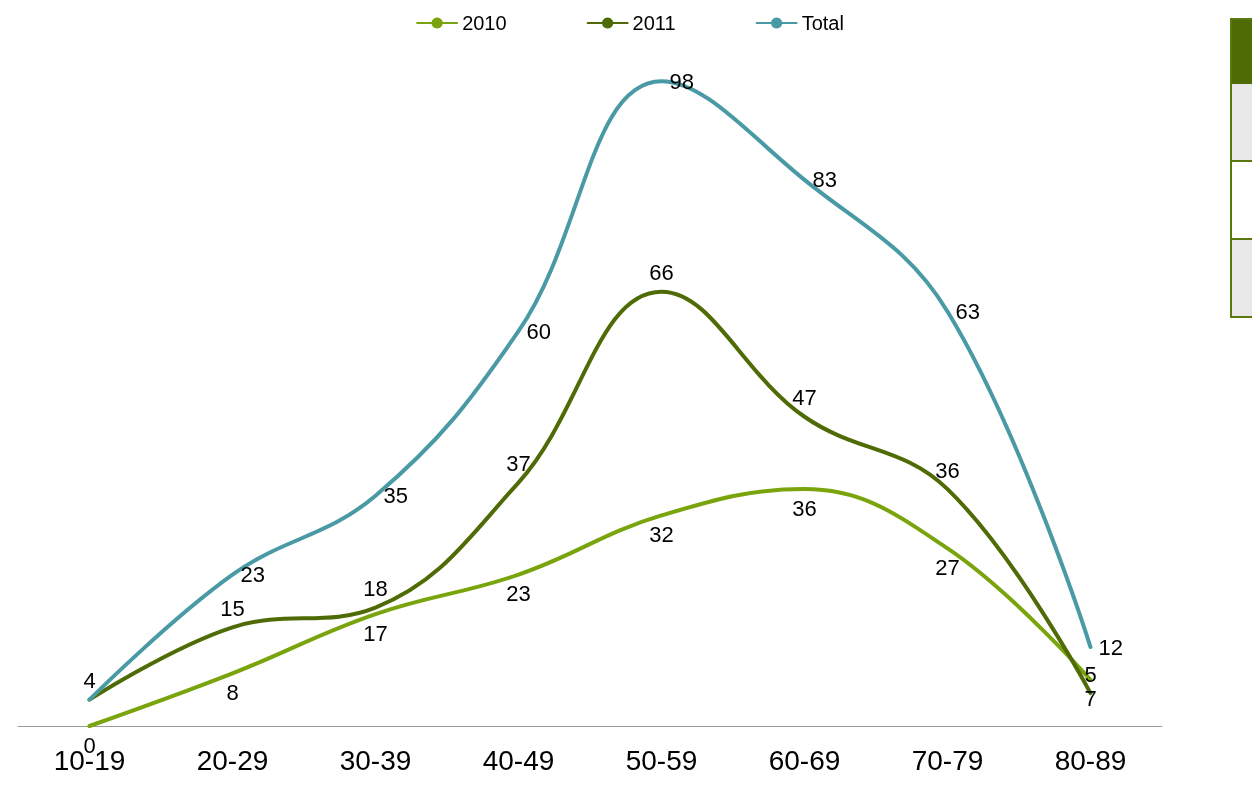 This screenshot has width=1260, height=794. What do you see at coordinates (654, 23) in the screenshot?
I see `legend-label: 2011` at bounding box center [654, 23].